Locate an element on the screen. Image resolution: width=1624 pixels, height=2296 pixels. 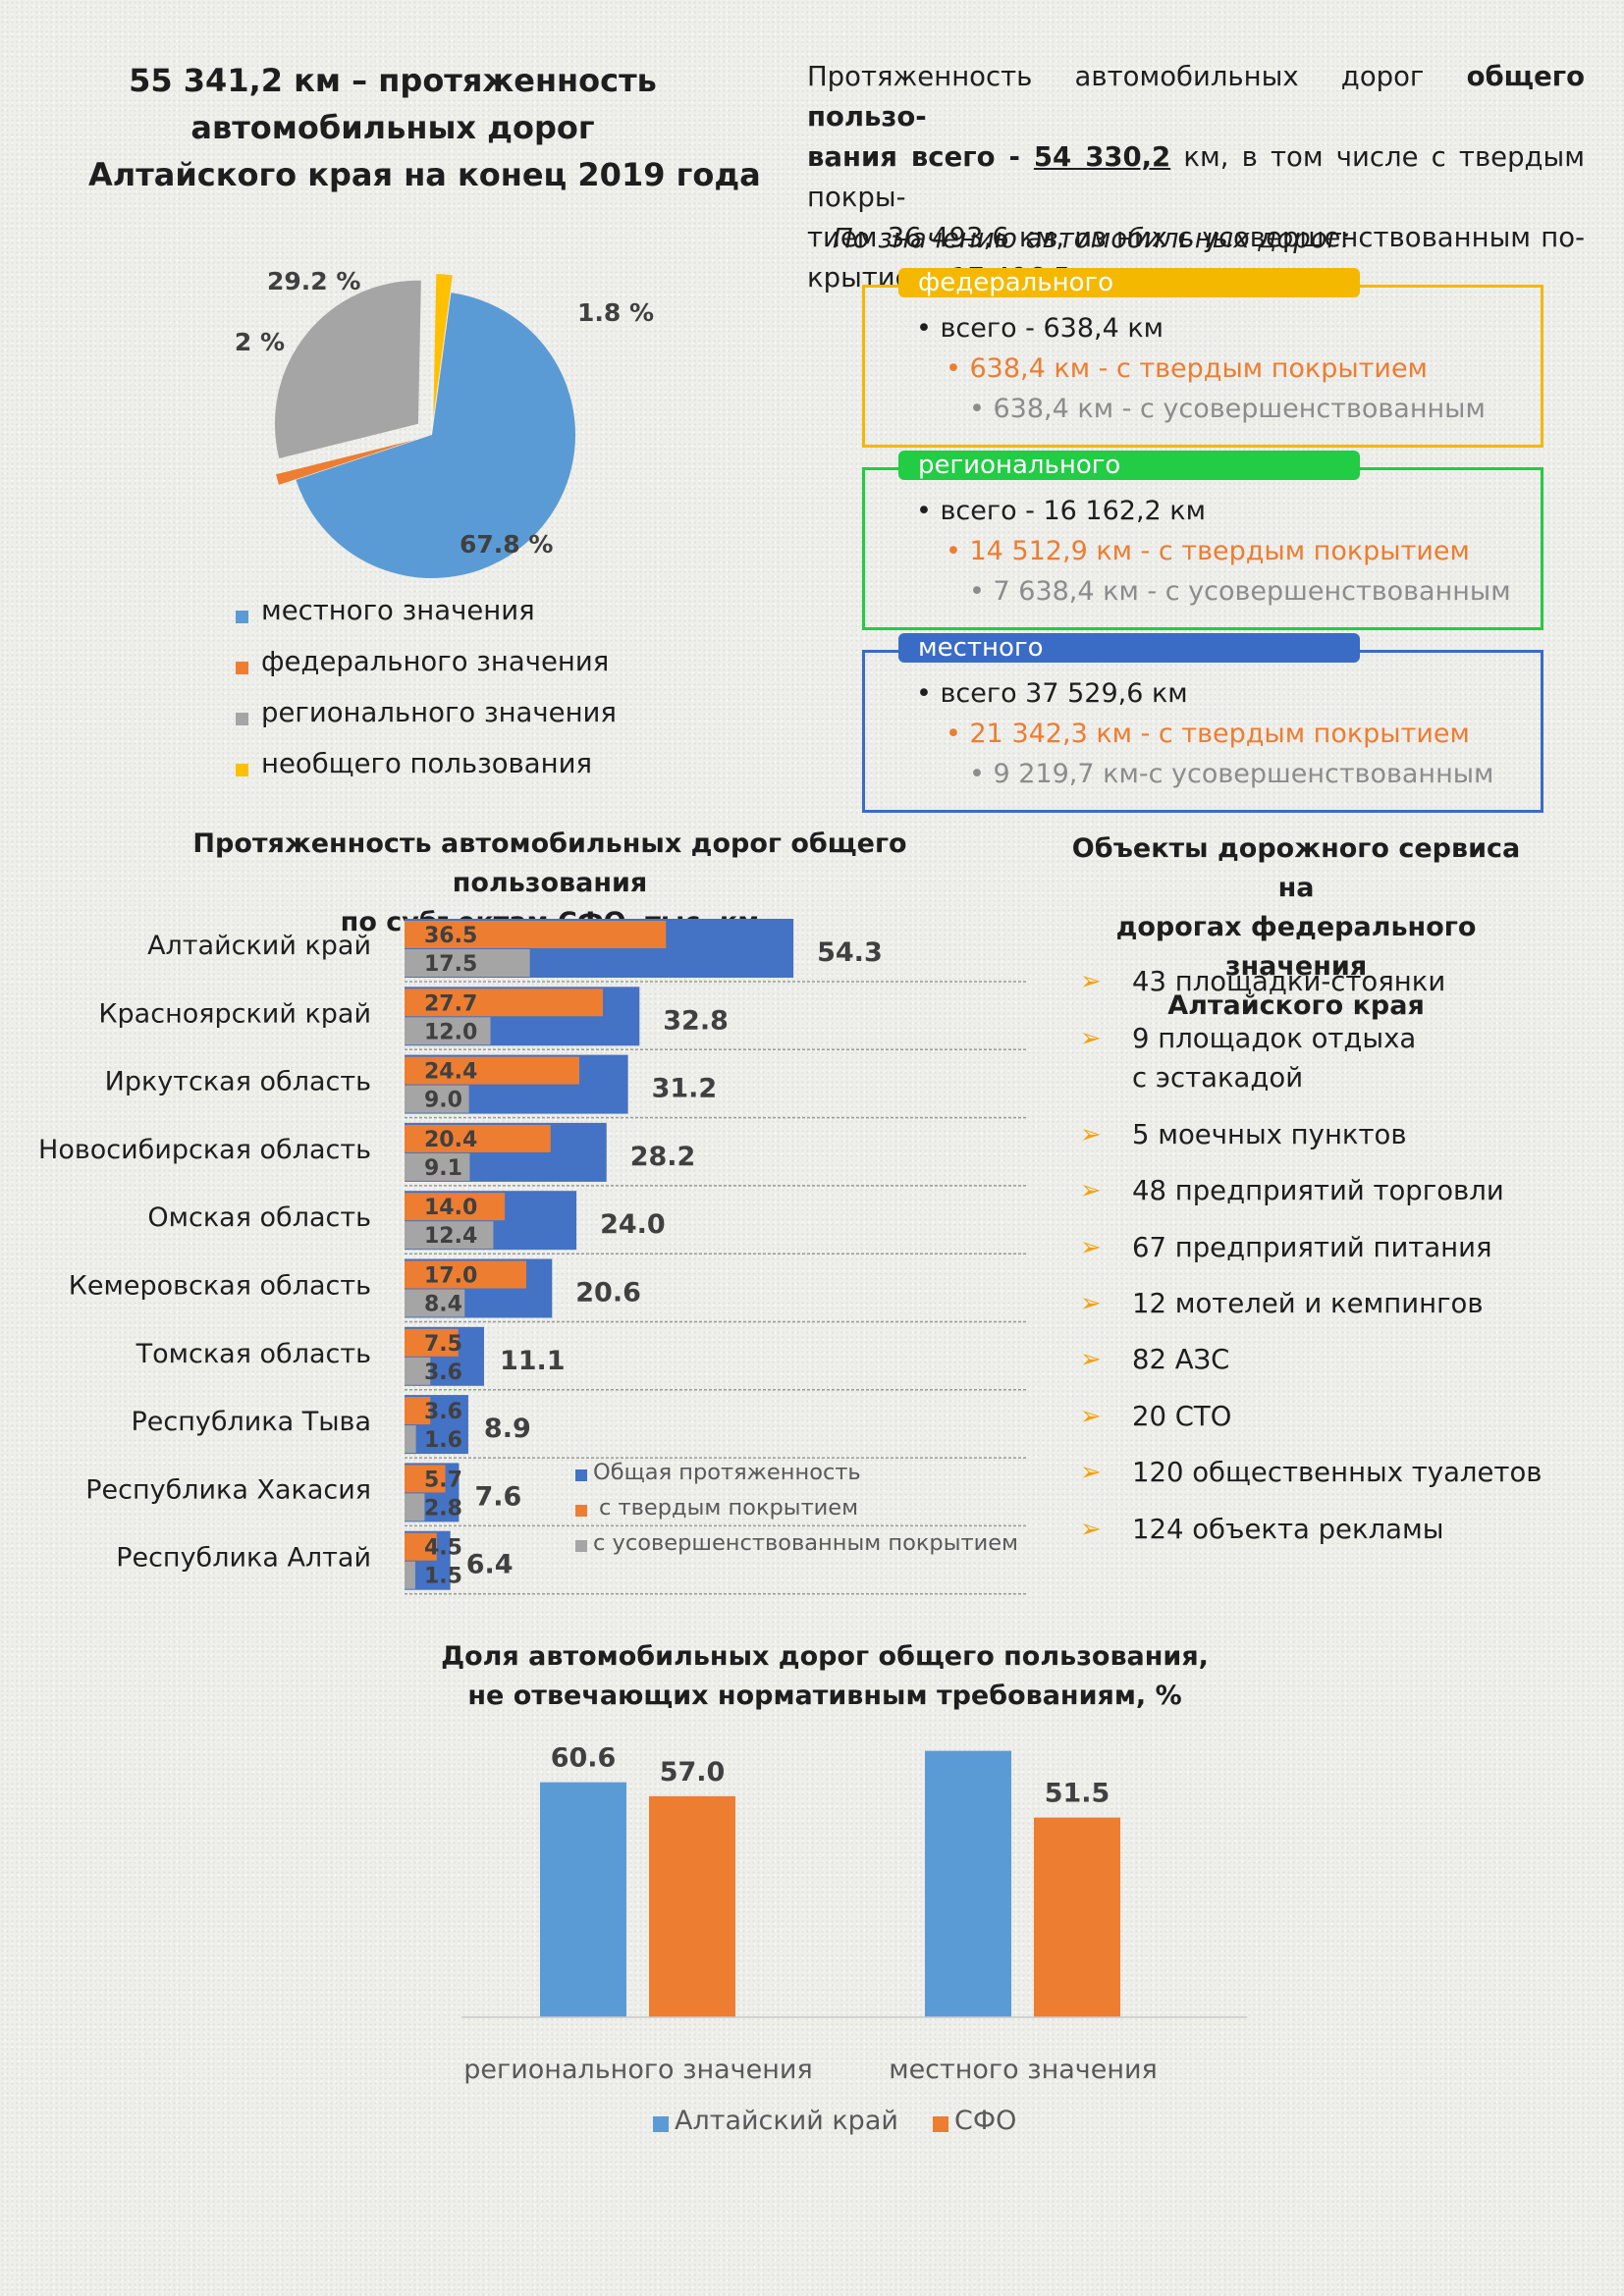
legend-label: необщего пользования is located at coordinates (427, 763).